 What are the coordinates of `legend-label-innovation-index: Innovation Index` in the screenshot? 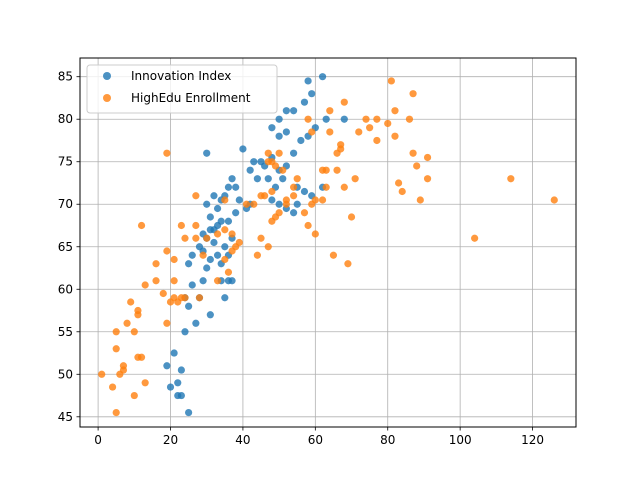 It's located at (181, 76).